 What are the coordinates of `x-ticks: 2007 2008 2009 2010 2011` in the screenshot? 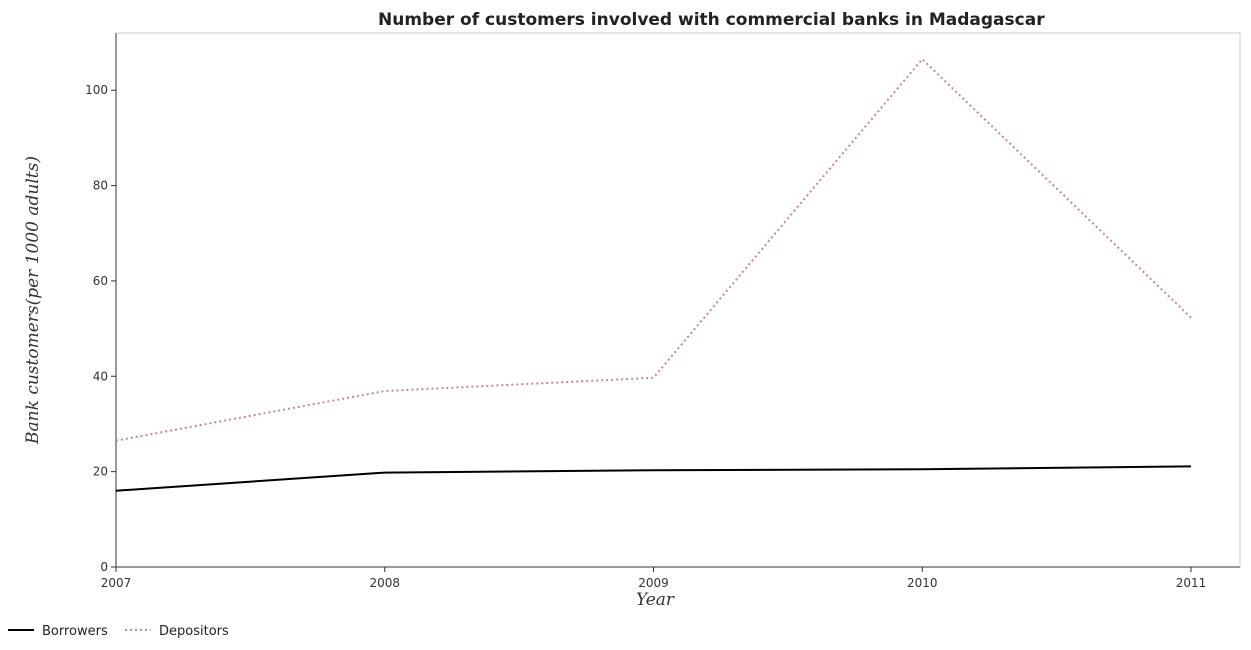 It's located at (654, 578).